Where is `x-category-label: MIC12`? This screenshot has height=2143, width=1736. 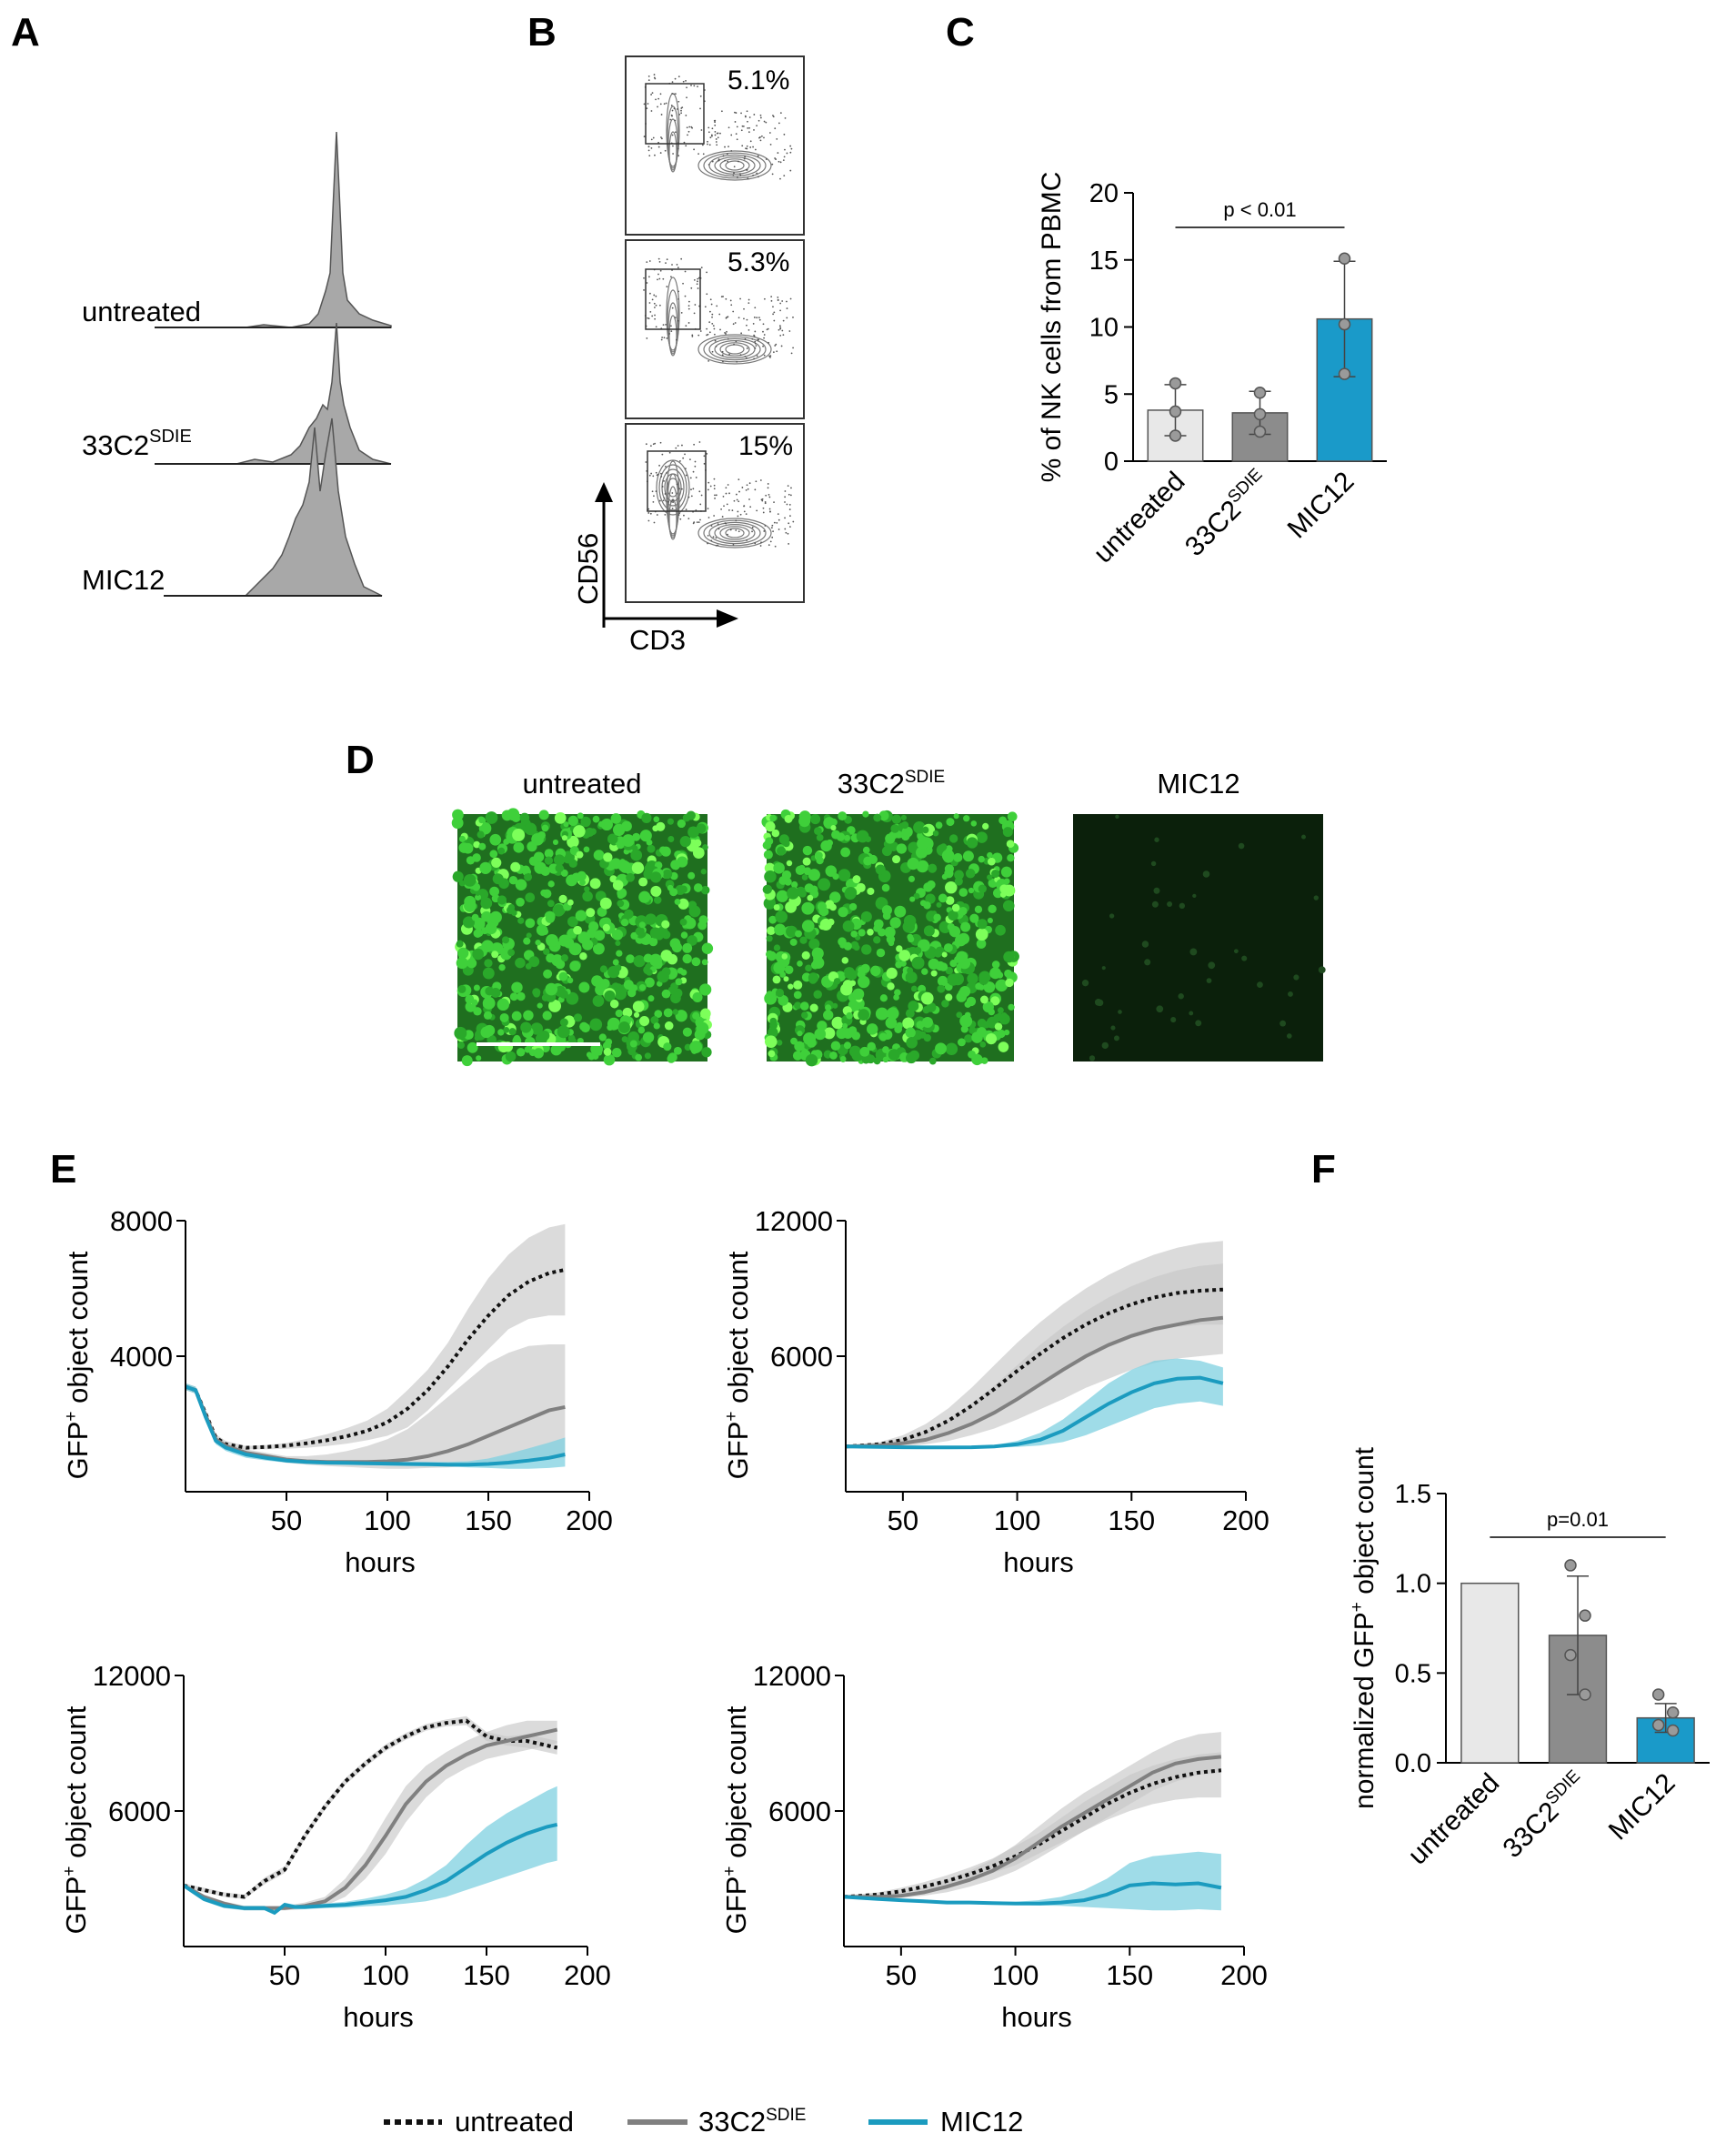
x-category-label: MIC12 is located at coordinates (1642, 1807).